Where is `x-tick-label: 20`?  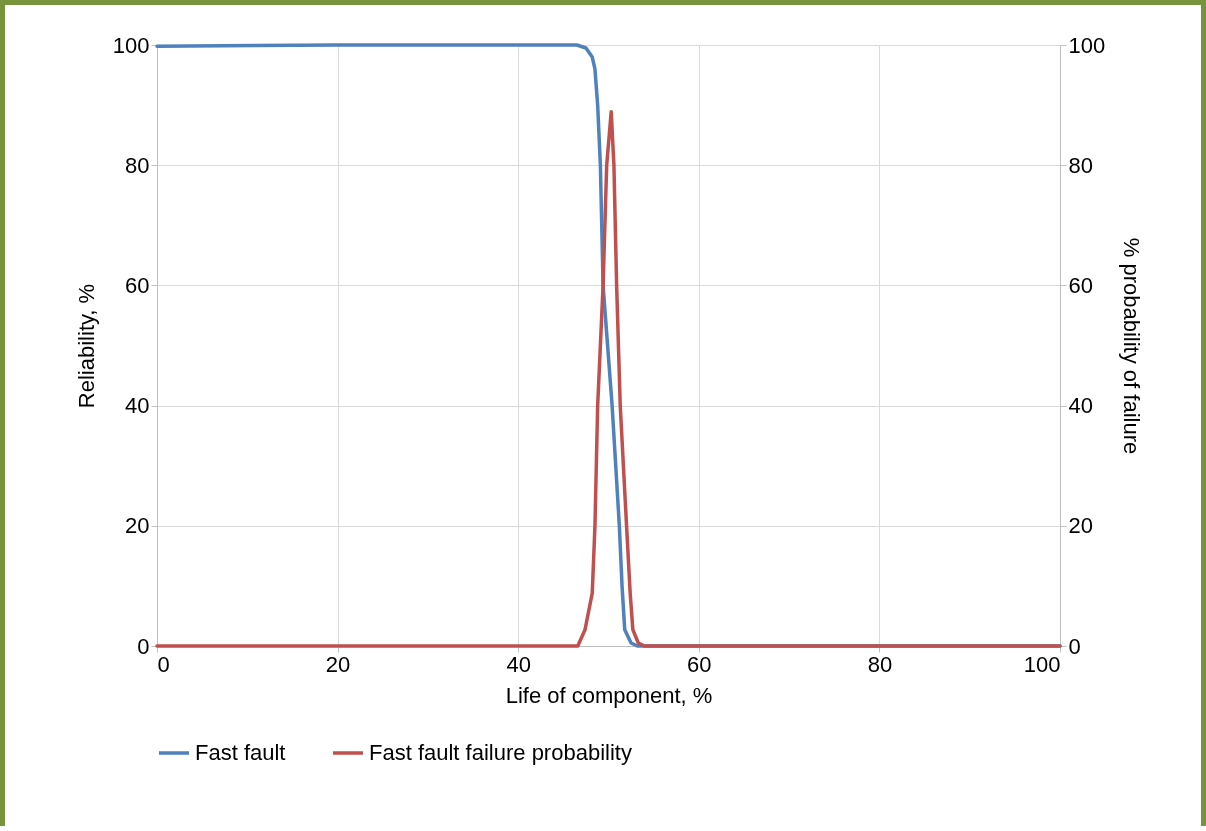 x-tick-label: 20 is located at coordinates (338, 664).